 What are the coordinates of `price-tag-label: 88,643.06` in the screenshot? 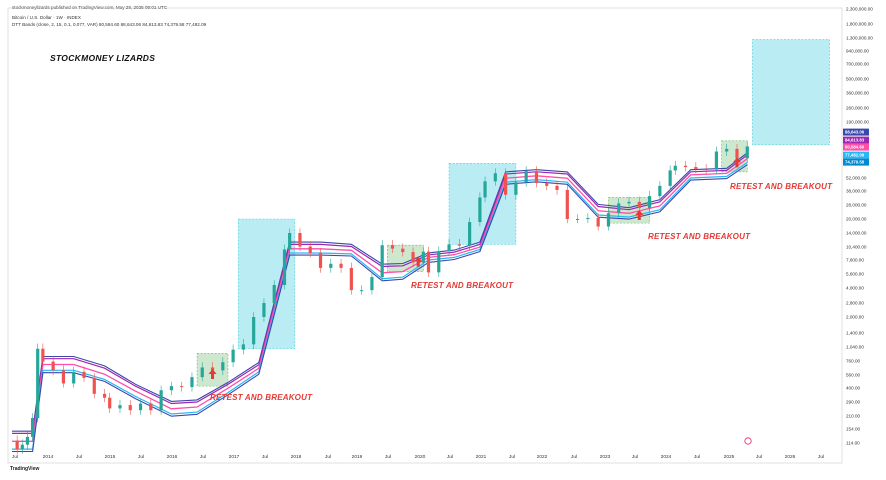 It's located at (855, 132).